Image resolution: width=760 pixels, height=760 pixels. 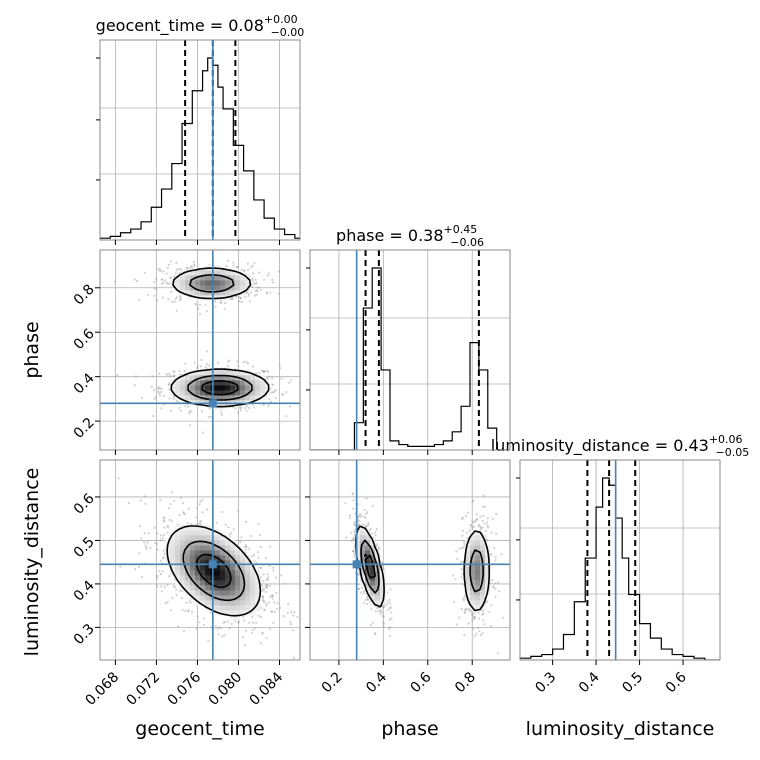 What do you see at coordinates (84, 634) in the screenshot?
I see `y-tick-label: 0.3` at bounding box center [84, 634].